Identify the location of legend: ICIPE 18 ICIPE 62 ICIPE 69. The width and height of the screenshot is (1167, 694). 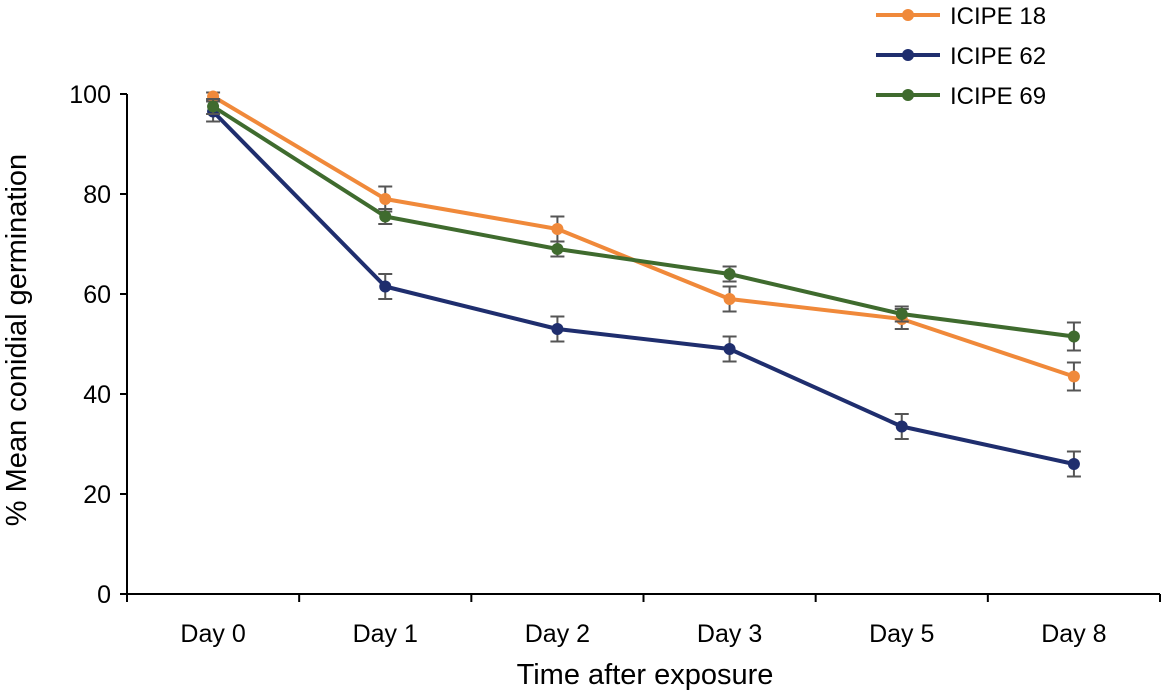
(961, 56).